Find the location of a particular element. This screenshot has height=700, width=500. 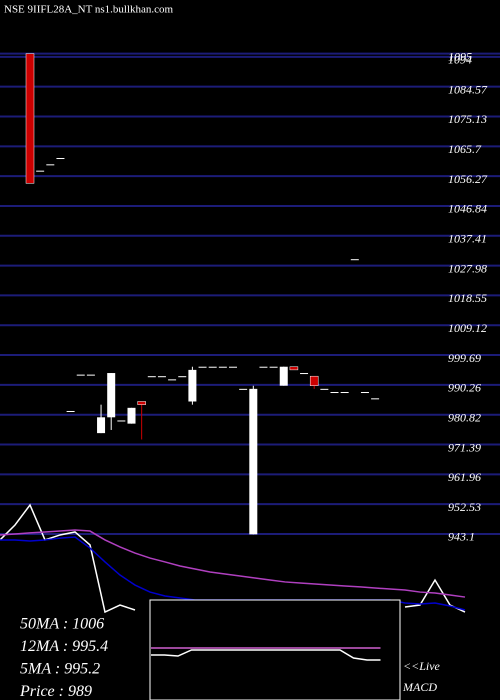

stat-label: 12MA : 995.4 is located at coordinates (64, 646).